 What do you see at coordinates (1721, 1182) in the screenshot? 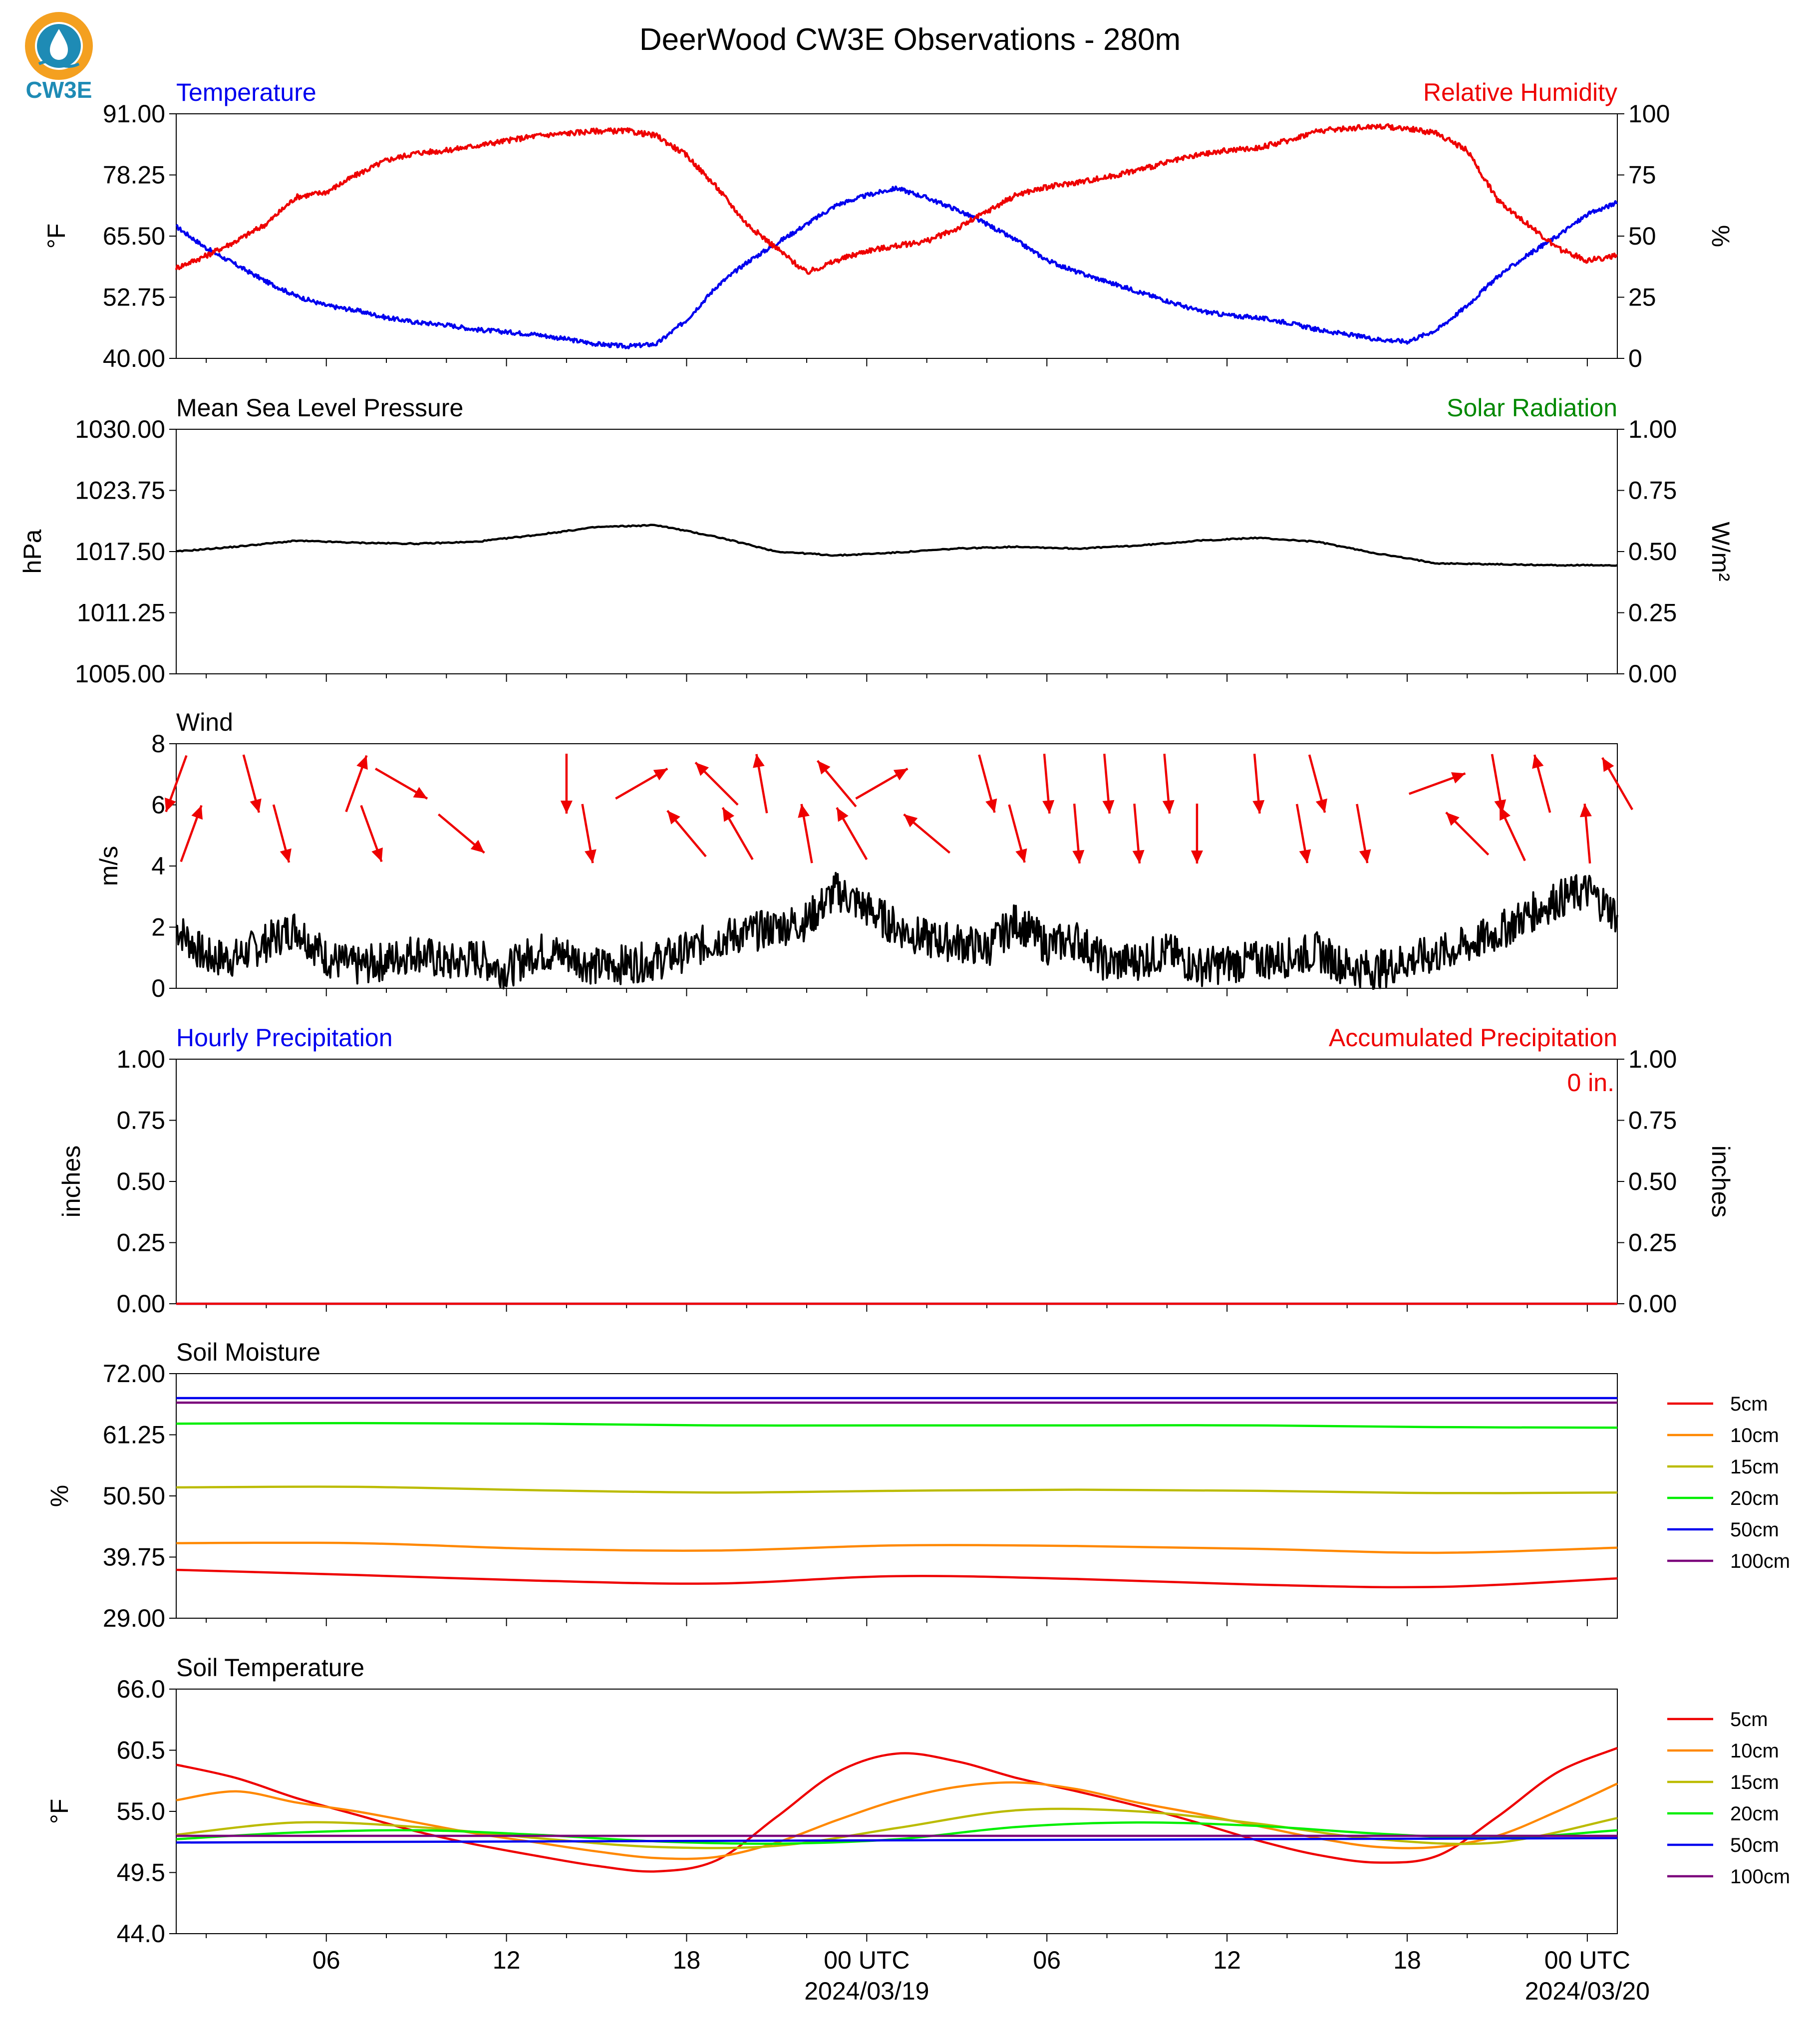
I see `y-right-axis-label: inches` at bounding box center [1721, 1182].